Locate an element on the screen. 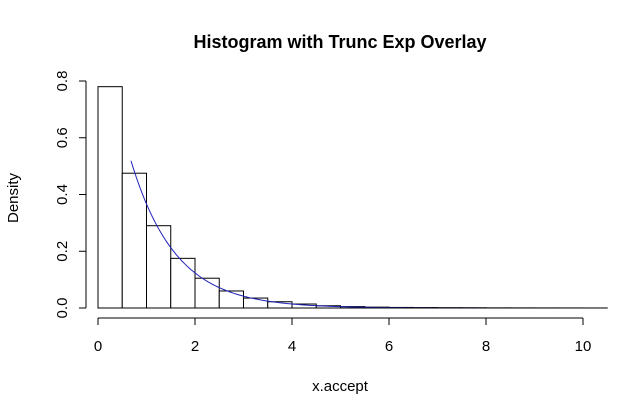  x-tick-label-1: 2 is located at coordinates (195, 346).